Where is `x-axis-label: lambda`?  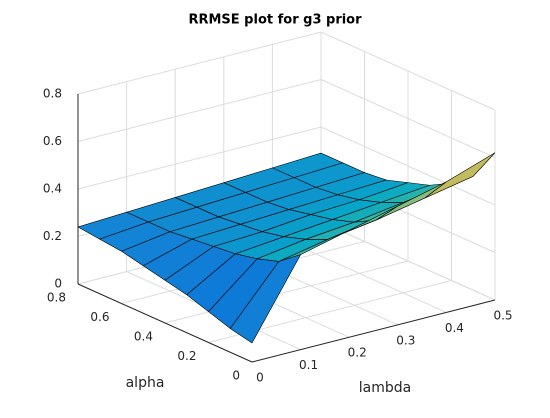
x-axis-label: lambda is located at coordinates (385, 388).